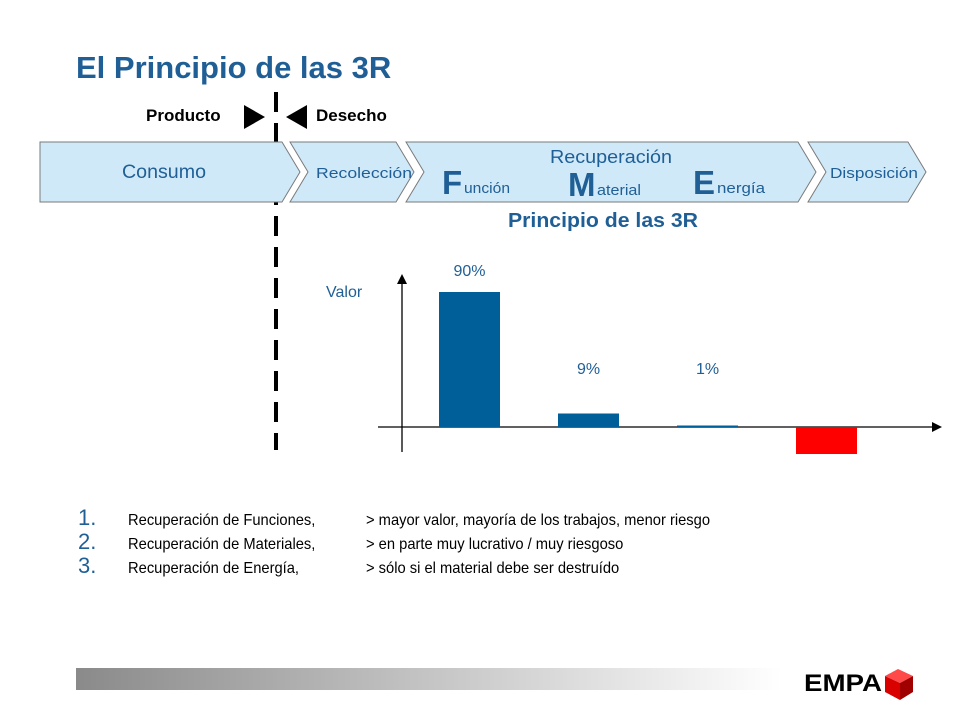 This screenshot has width=960, height=720. Describe the element at coordinates (899, 684) in the screenshot. I see `empa-cube-icon` at that location.